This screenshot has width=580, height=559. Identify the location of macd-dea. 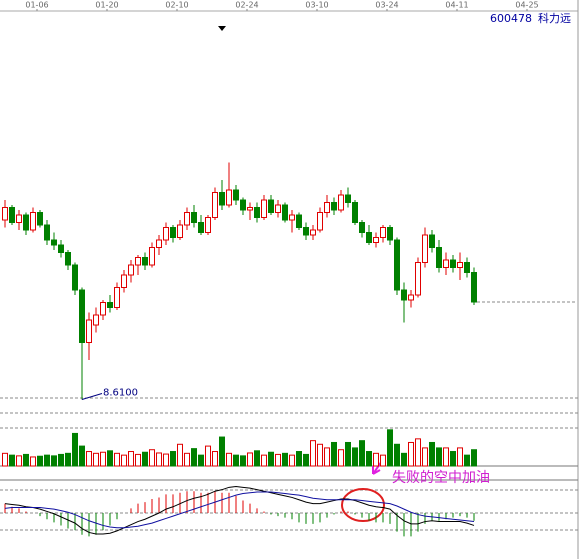
(239, 510).